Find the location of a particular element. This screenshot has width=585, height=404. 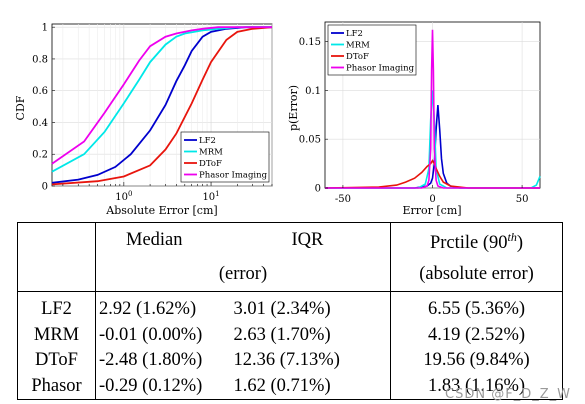

row-label: DToF is located at coordinates (56, 360).